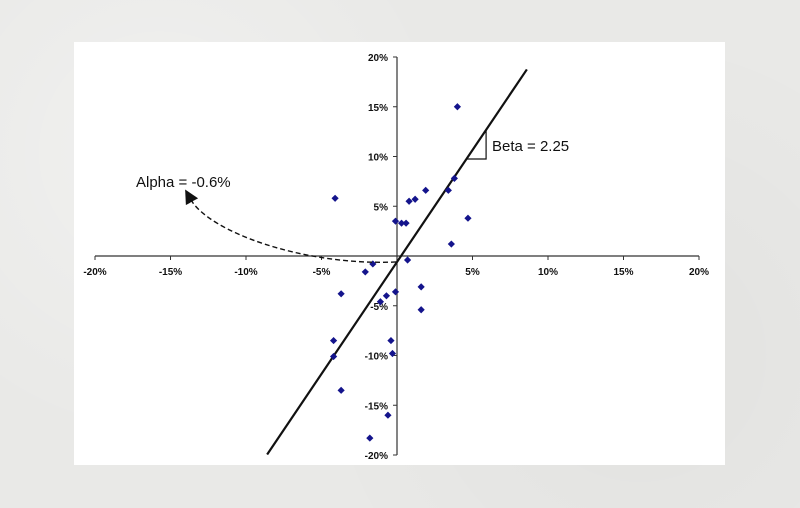  What do you see at coordinates (623, 272) in the screenshot?
I see `x-tick-label: 15%` at bounding box center [623, 272].